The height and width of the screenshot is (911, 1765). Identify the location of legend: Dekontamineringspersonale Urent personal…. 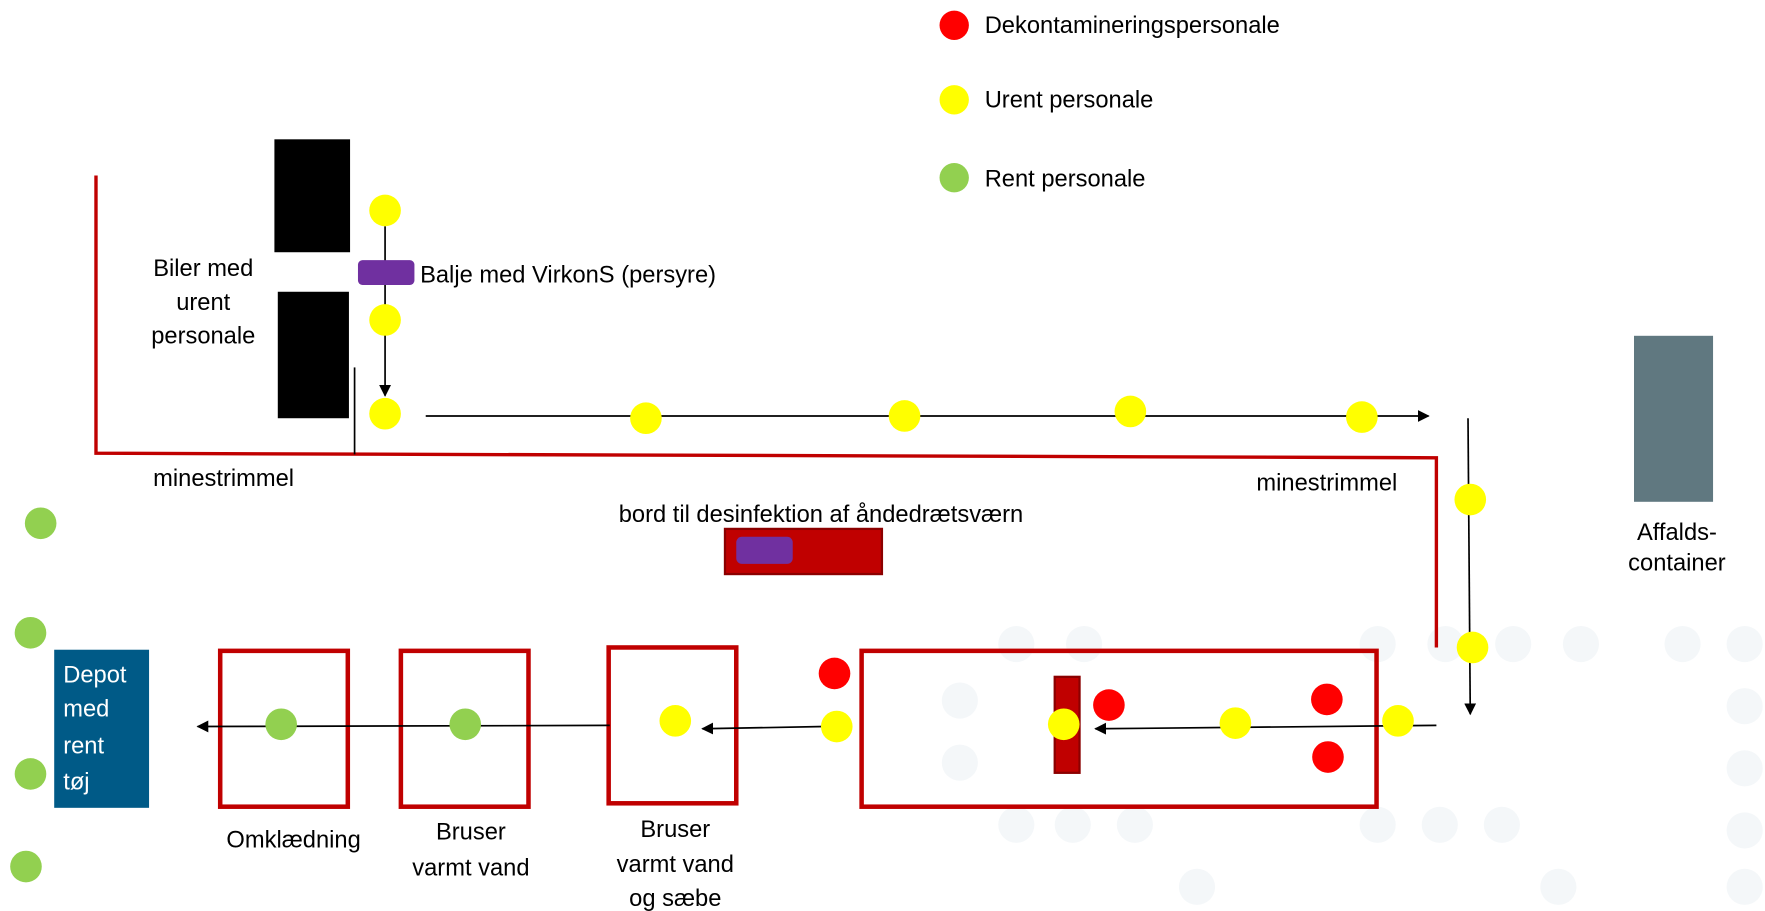
(1109, 101).